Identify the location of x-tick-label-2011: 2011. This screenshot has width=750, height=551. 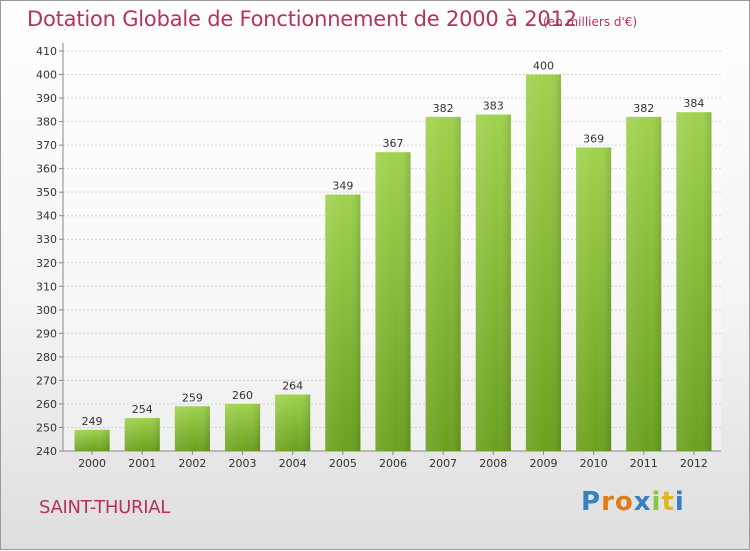
(644, 463).